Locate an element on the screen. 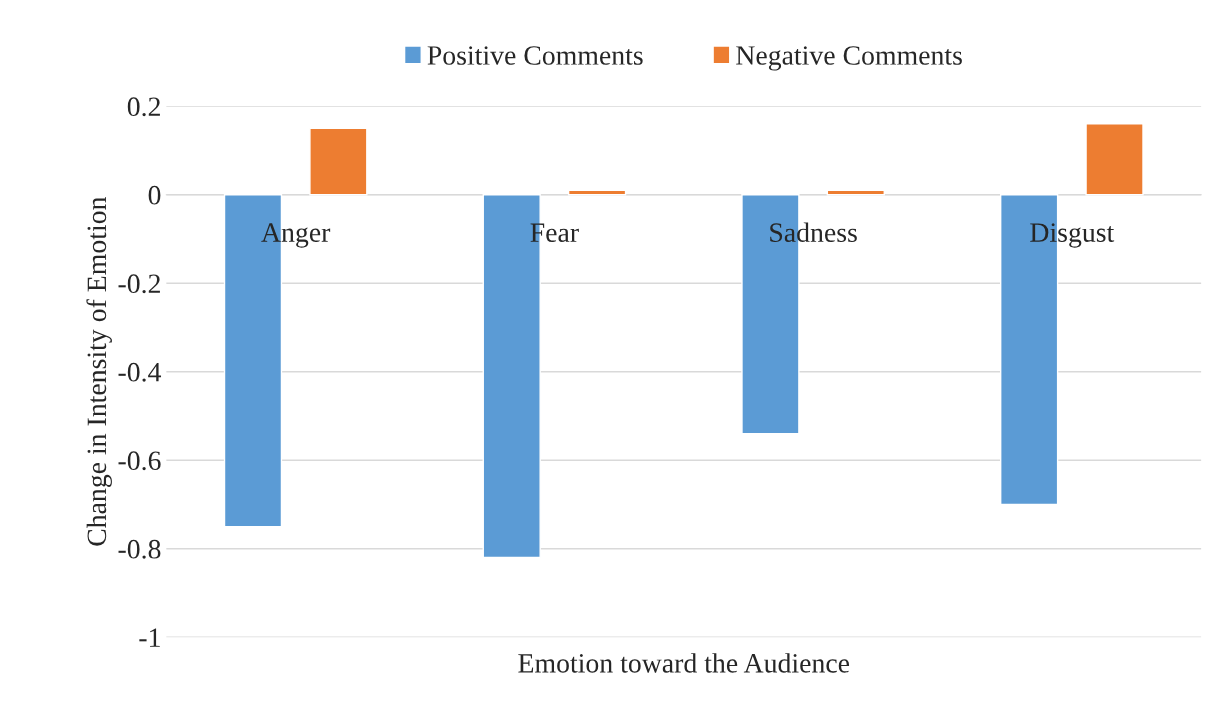 The width and height of the screenshot is (1232, 708). y-tick-label: 0 is located at coordinates (154, 195).